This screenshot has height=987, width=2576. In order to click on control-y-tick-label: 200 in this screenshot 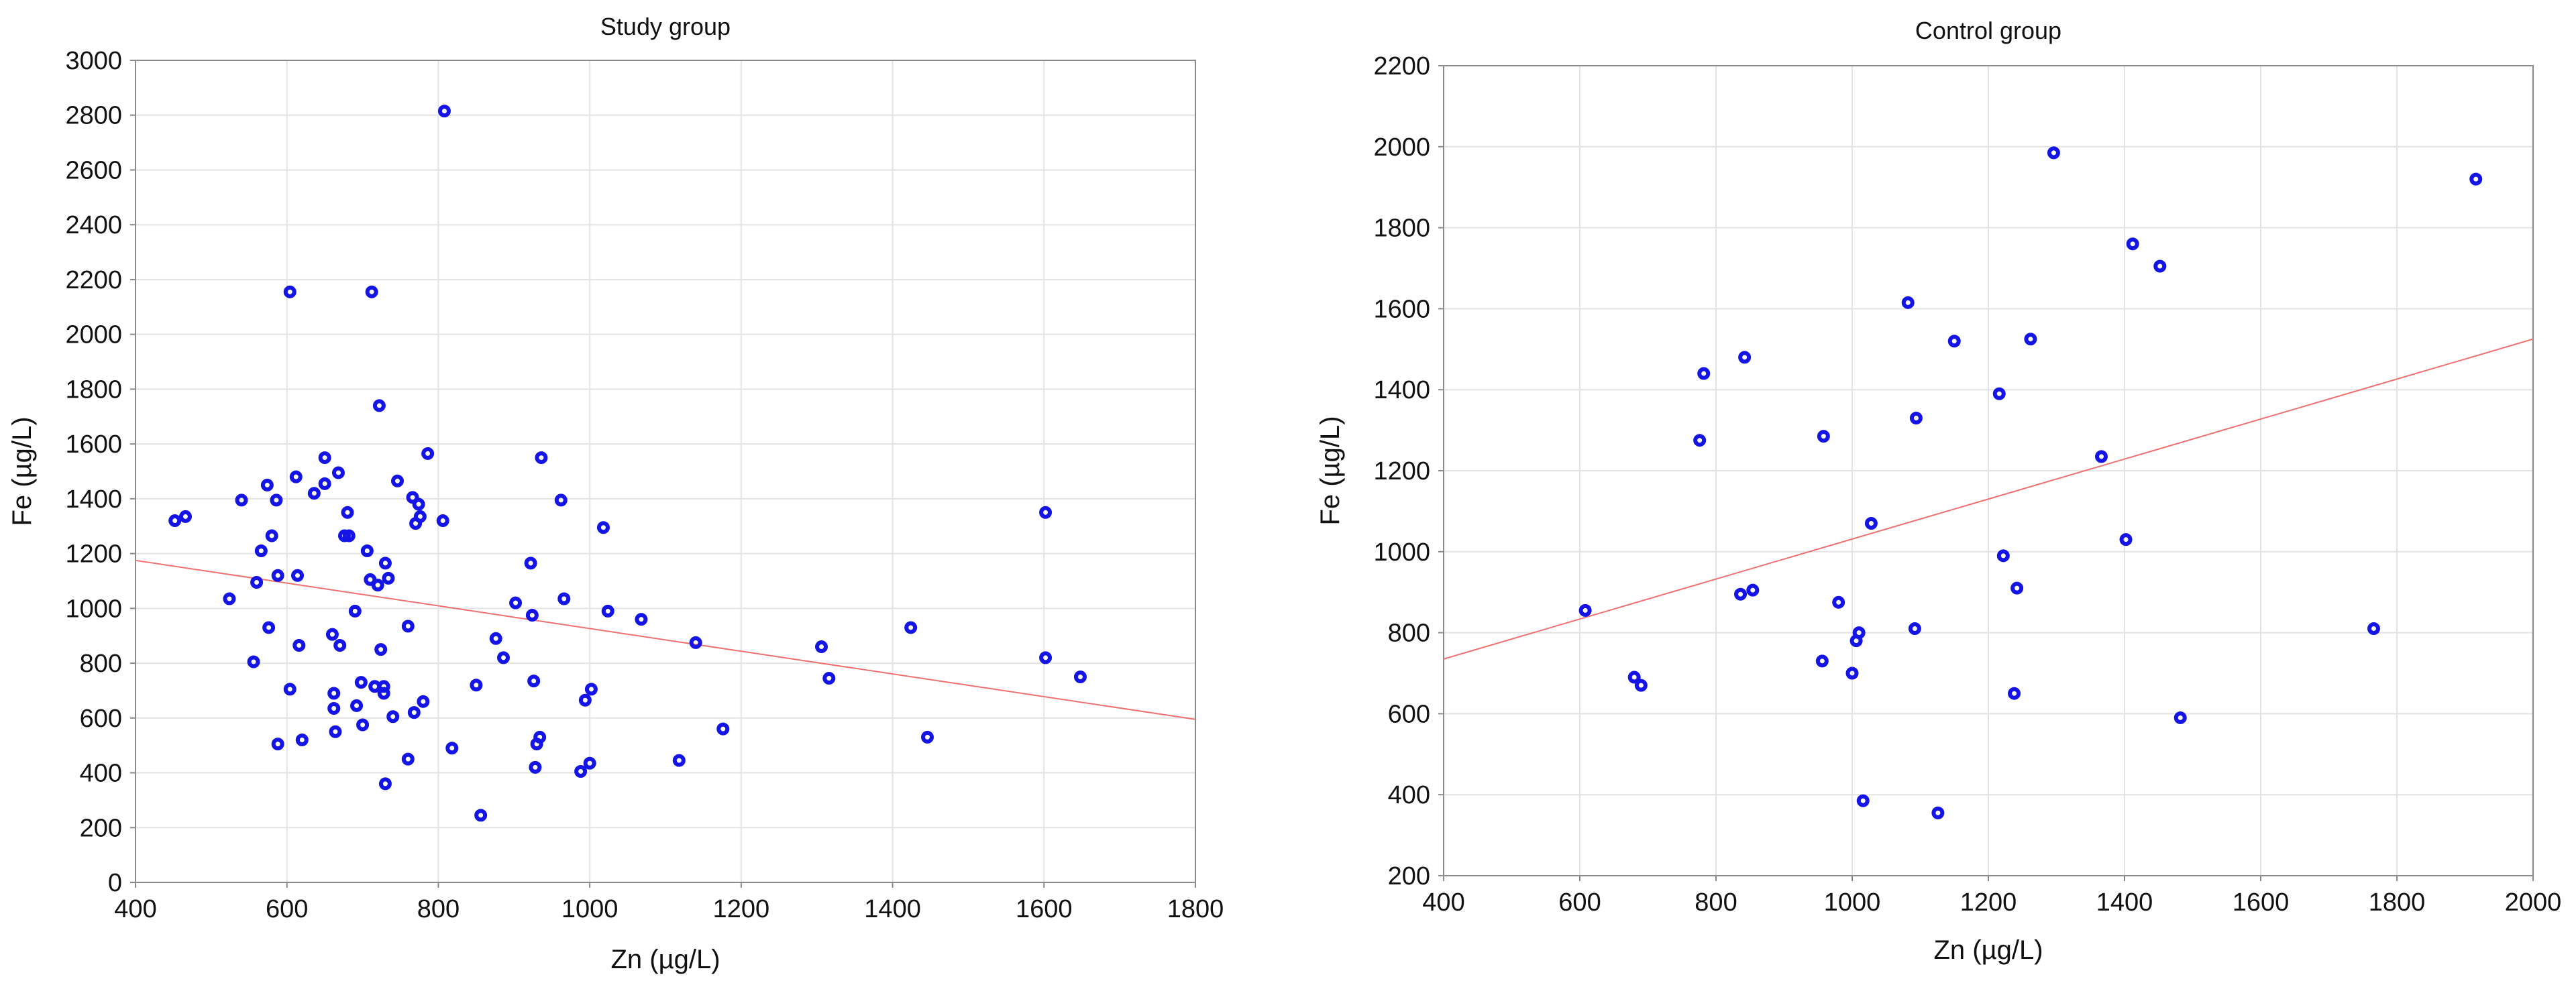, I will do `click(1409, 876)`.